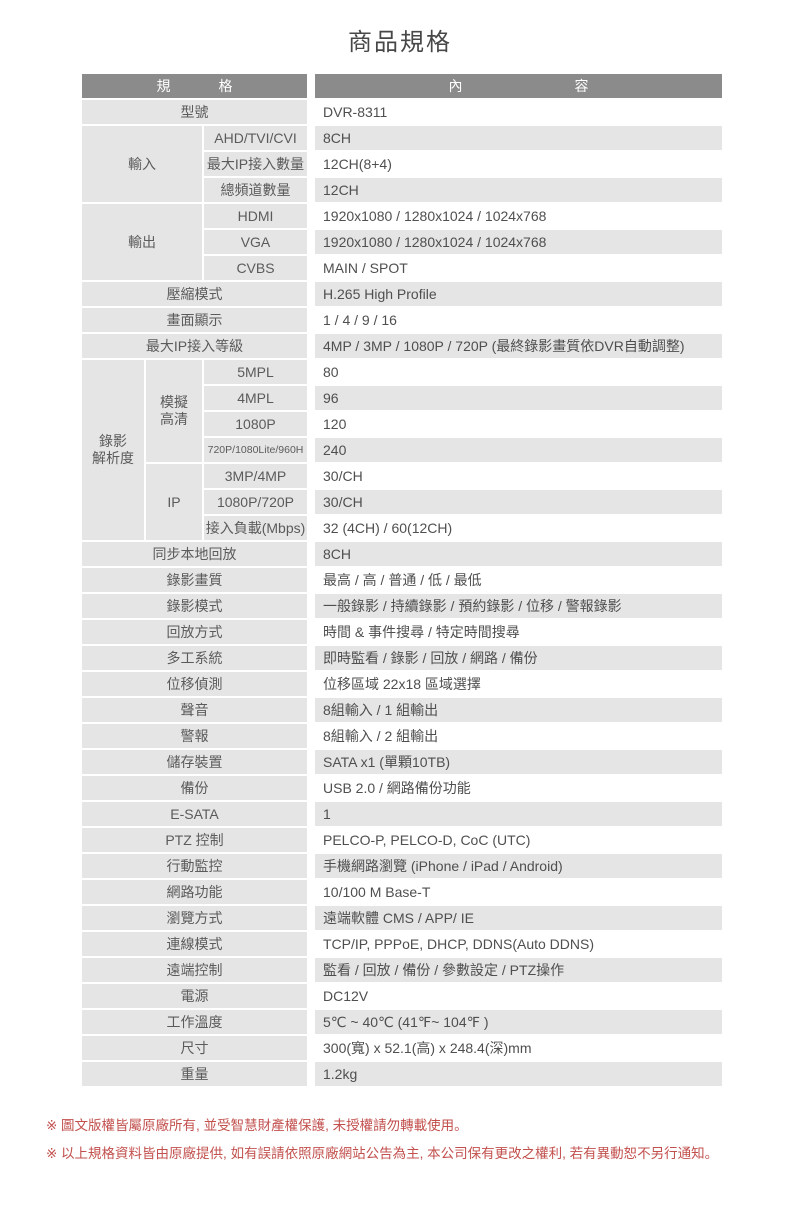  I want to click on value-cell: 32 (4CH) / 60(12CH), so click(515, 528).